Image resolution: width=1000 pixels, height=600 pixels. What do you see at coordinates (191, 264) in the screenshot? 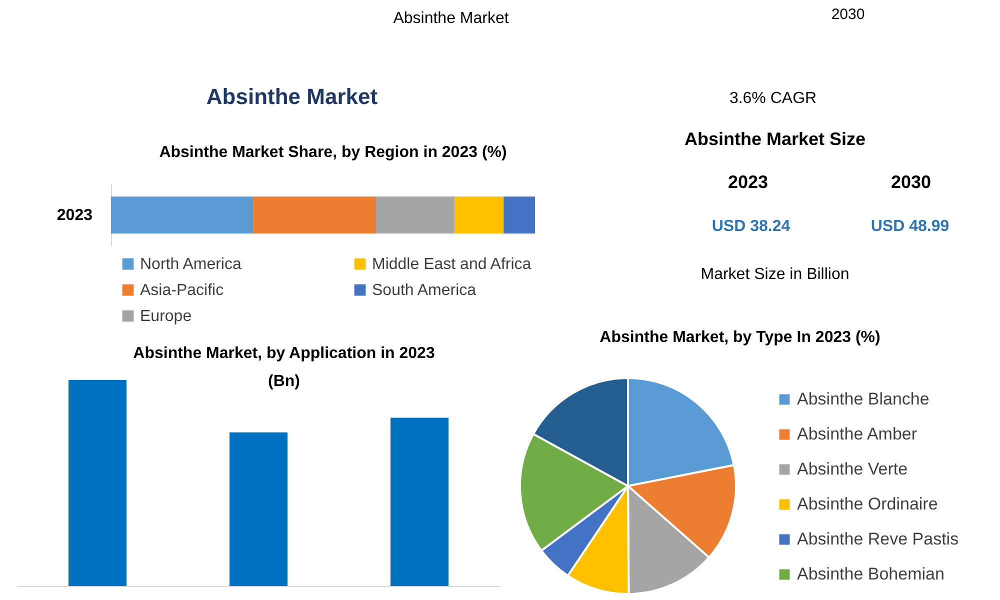
I see `legend-label: North America` at bounding box center [191, 264].